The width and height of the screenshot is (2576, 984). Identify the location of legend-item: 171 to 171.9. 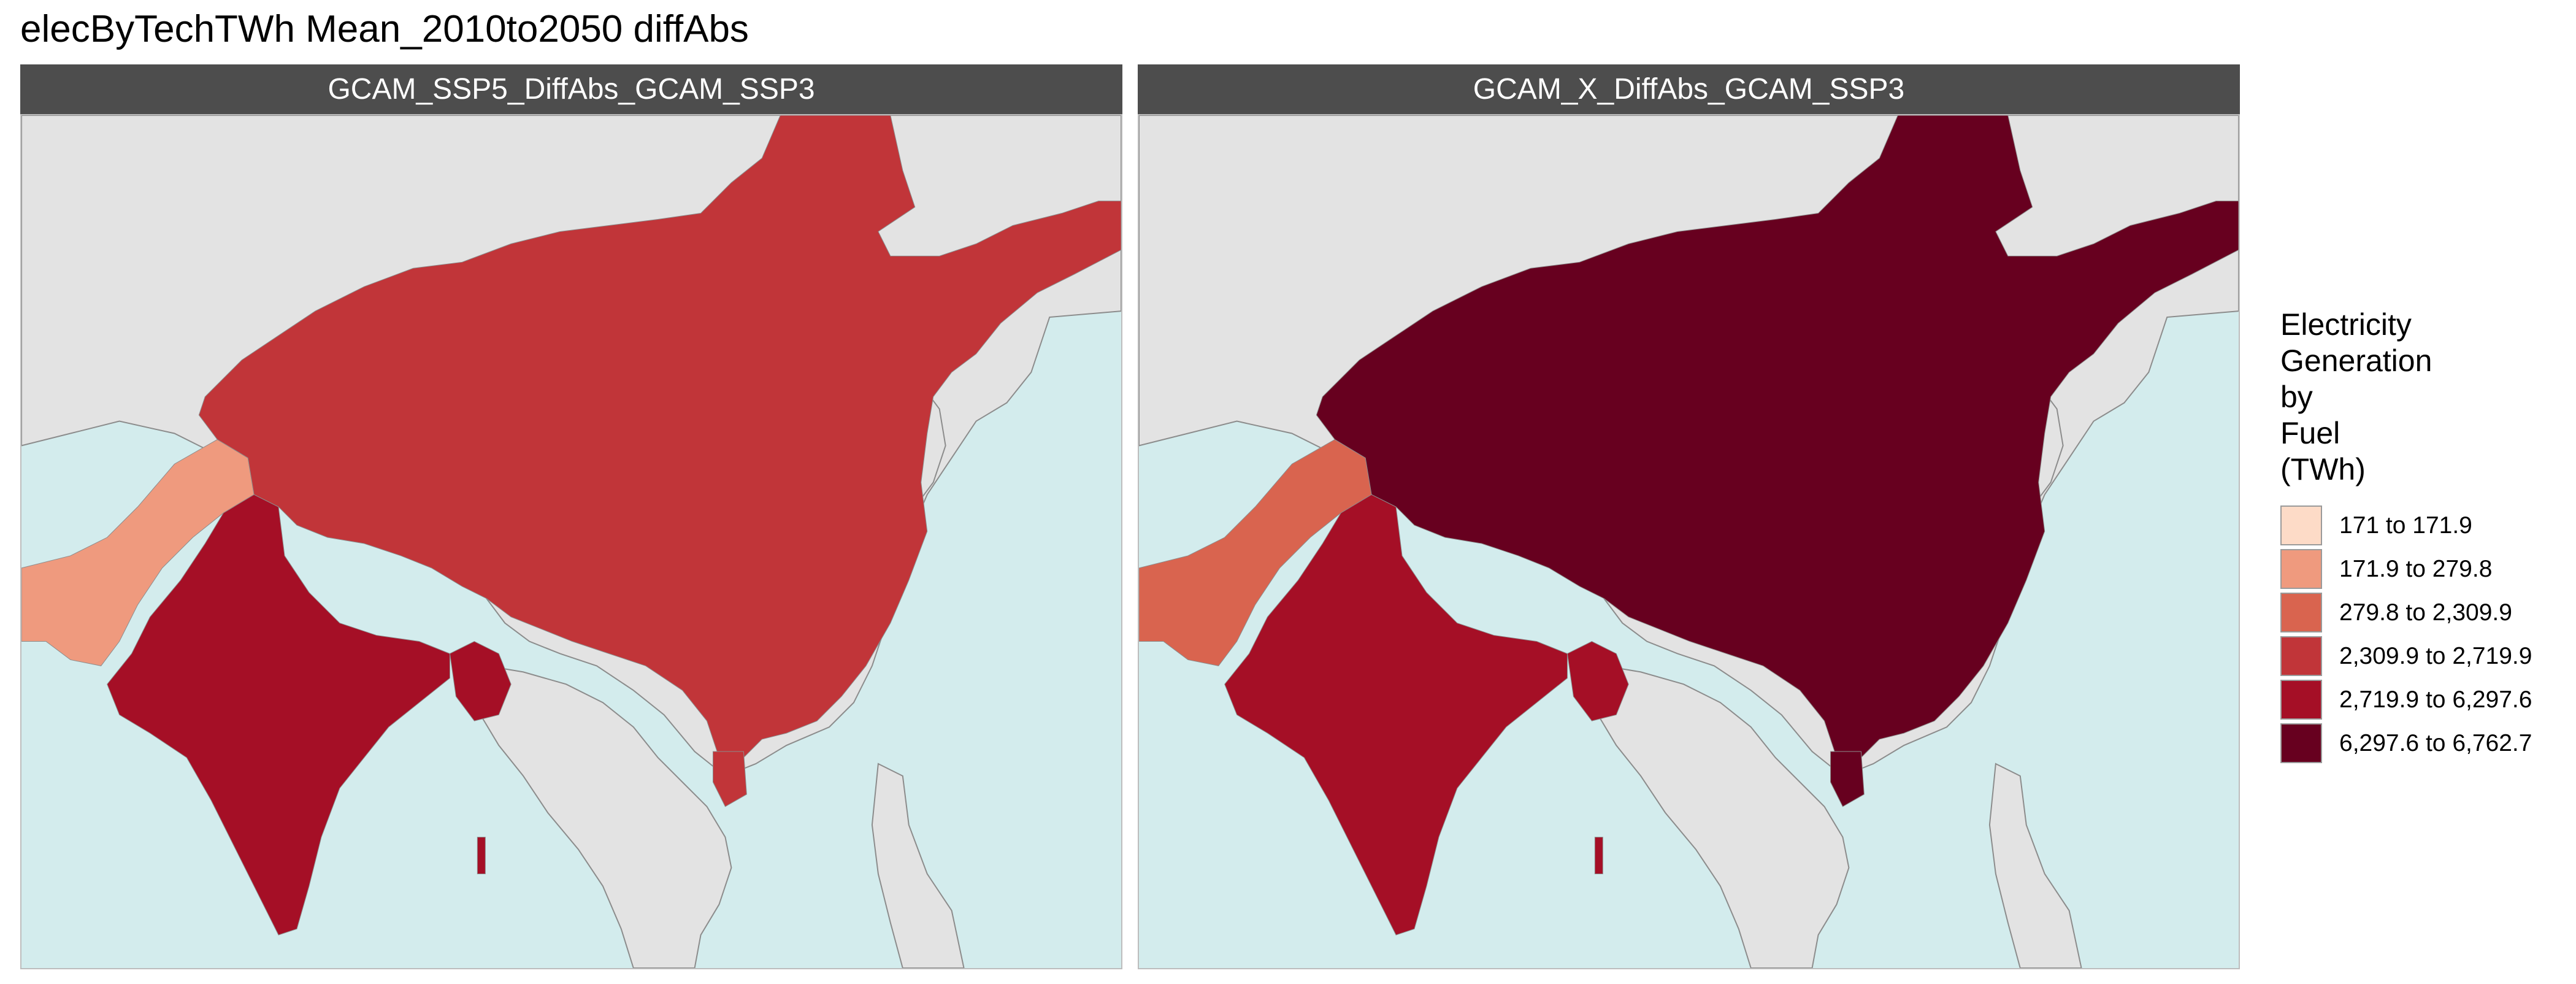
(2421, 525).